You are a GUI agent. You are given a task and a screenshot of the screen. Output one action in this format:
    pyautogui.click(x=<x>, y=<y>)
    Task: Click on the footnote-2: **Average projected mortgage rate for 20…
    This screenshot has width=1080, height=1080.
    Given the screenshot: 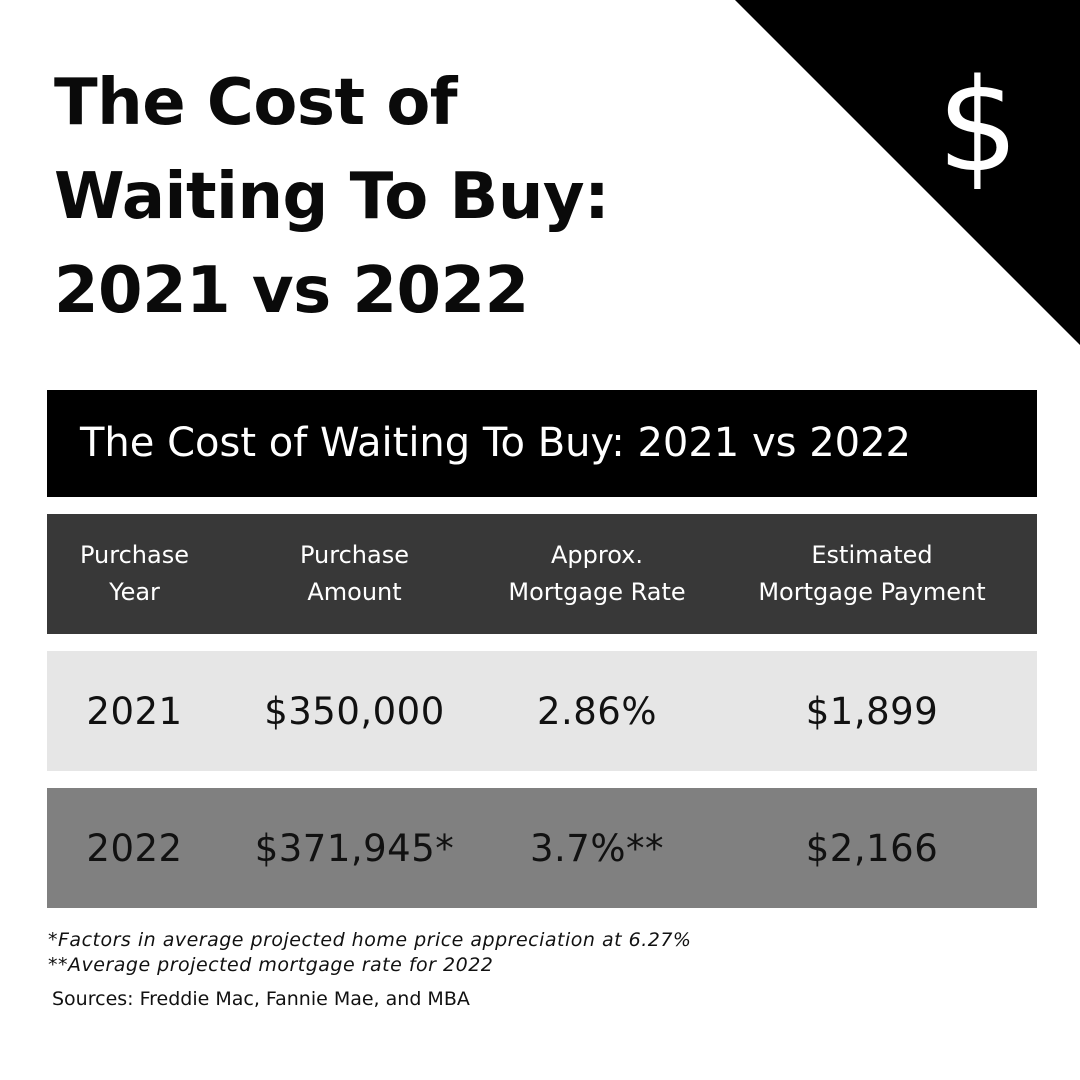 What is the action you would take?
    pyautogui.click(x=271, y=965)
    